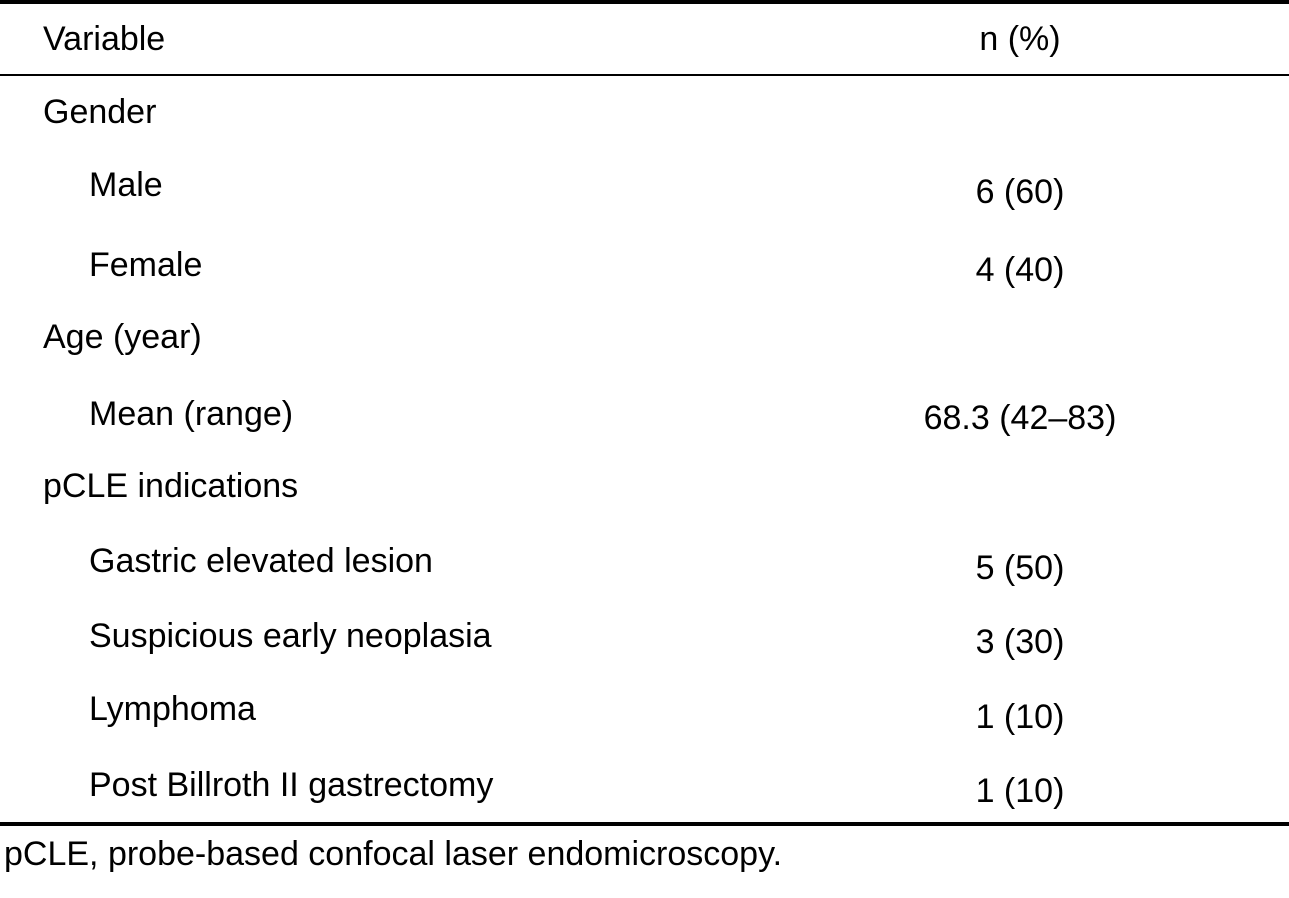 This screenshot has height=898, width=1289. Describe the element at coordinates (644, 2) in the screenshot. I see `table-top-rule` at that location.